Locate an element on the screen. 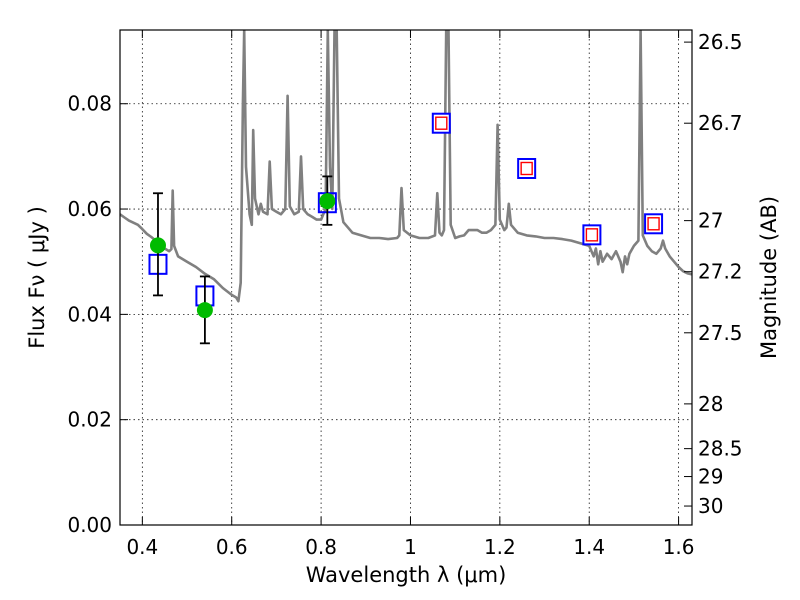  y-tick-label: 0.04 is located at coordinates (89, 314).